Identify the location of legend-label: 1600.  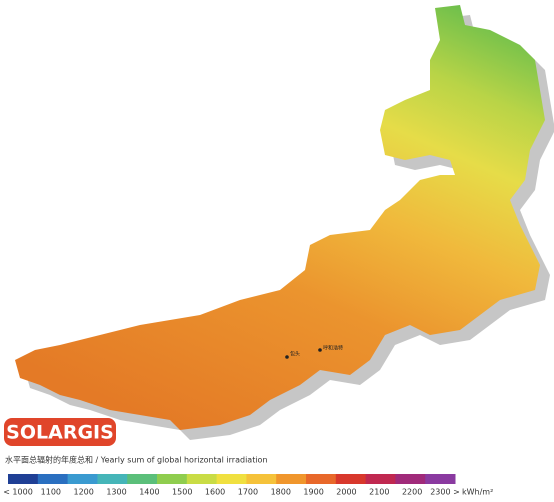
(215, 492).